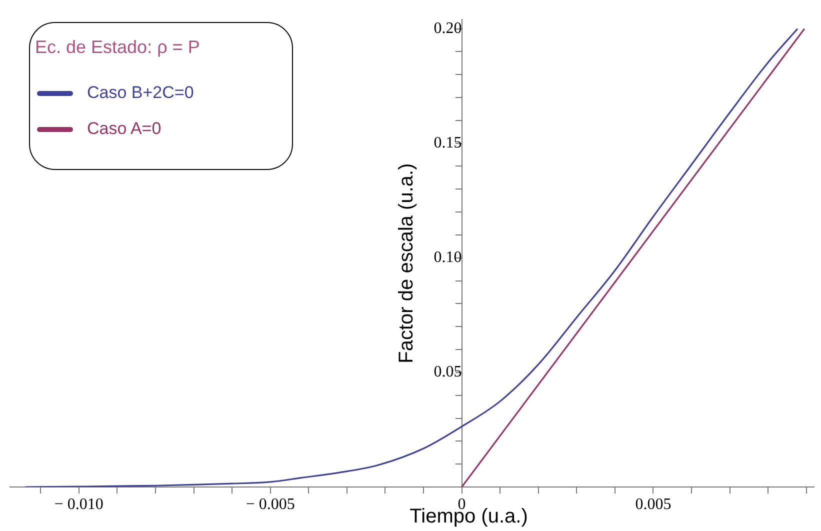 The height and width of the screenshot is (531, 821). Describe the element at coordinates (117, 47) in the screenshot. I see `legend-title: Ec. de Estado: ρ = P` at that location.